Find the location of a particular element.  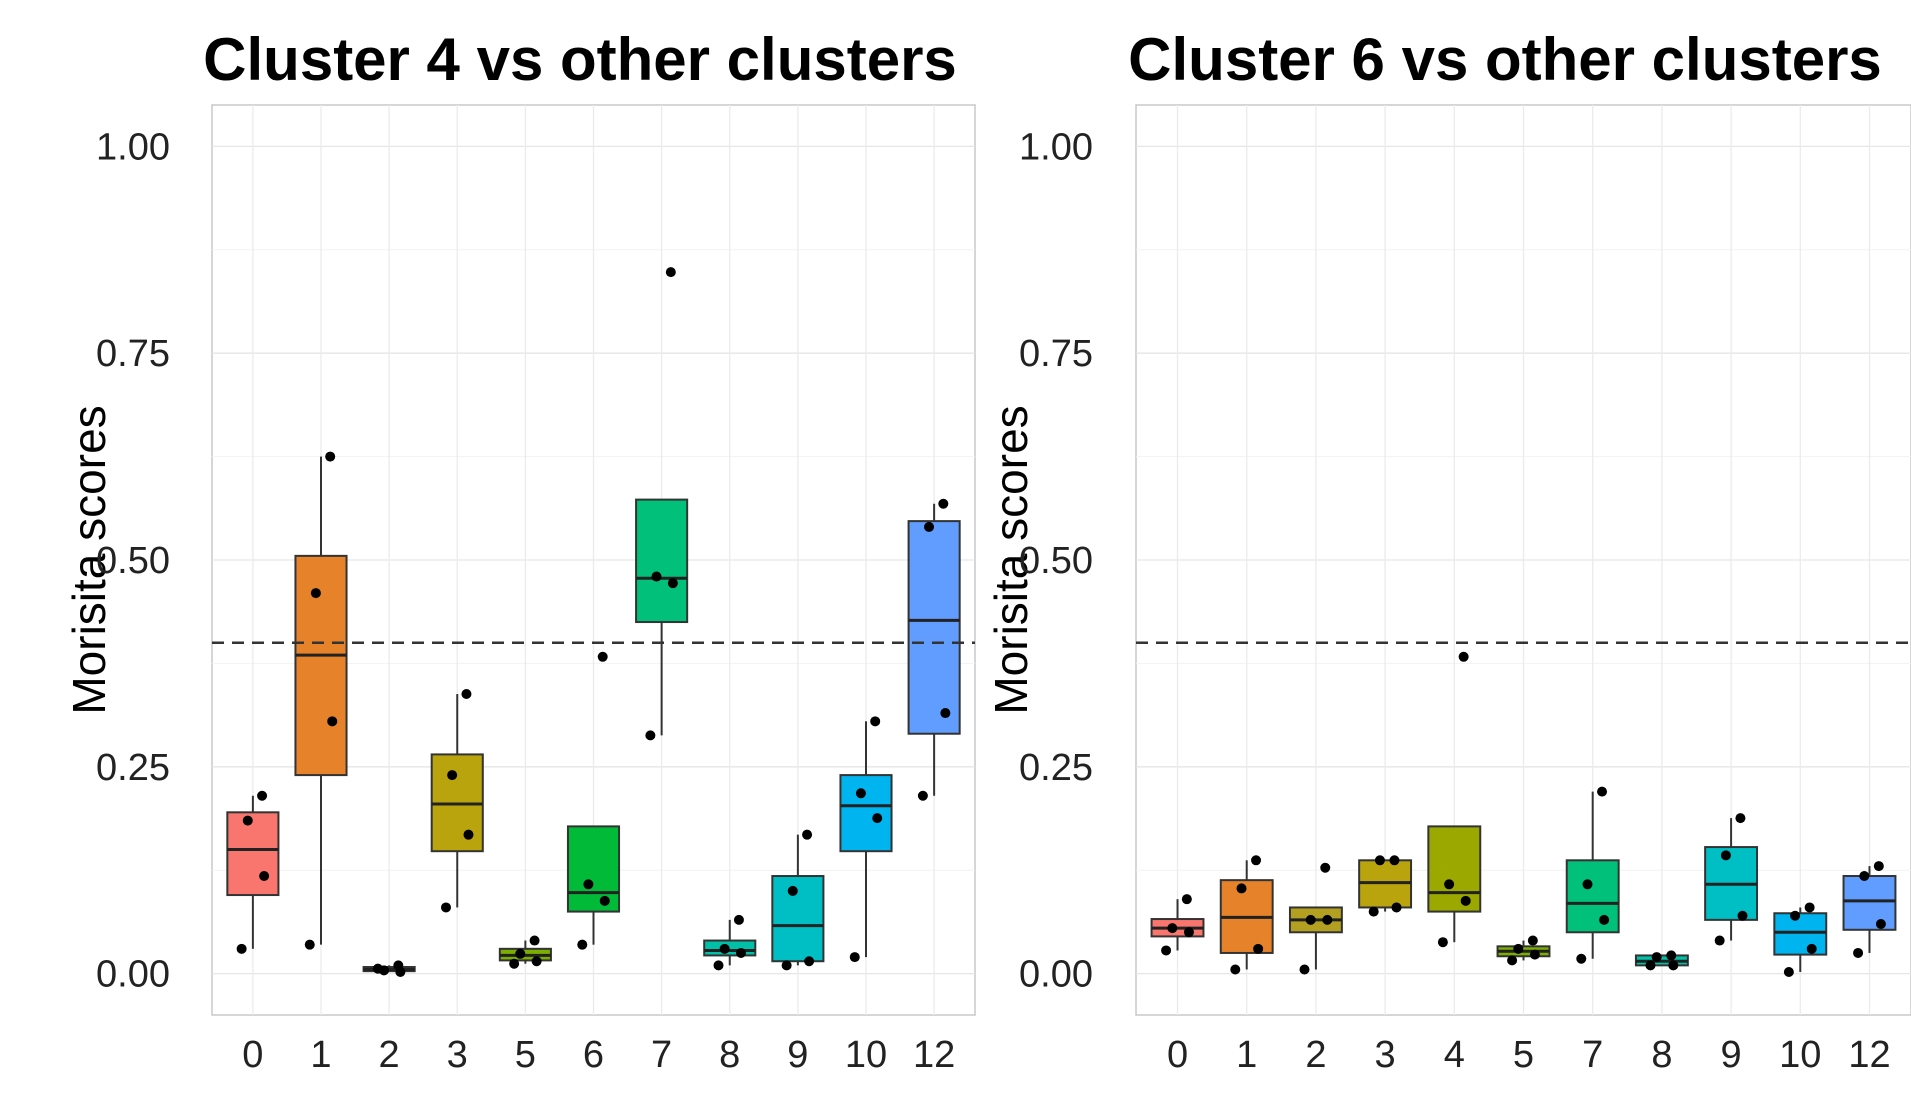

x-tick-label: 0 is located at coordinates (252, 1055).